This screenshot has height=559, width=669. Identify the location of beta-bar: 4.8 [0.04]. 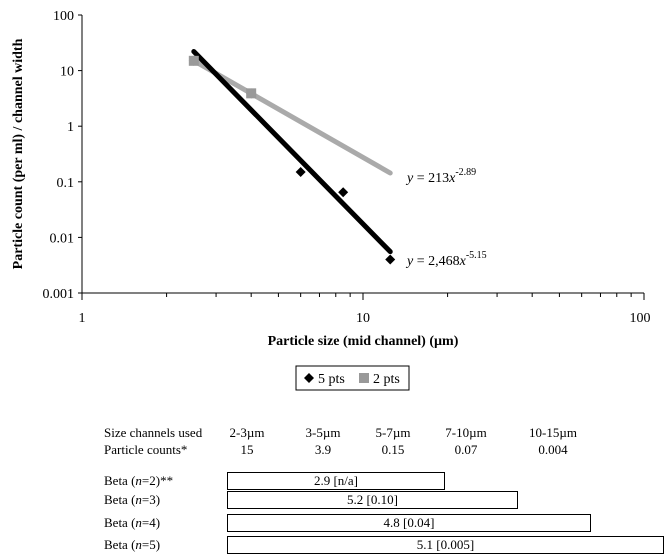
(409, 523).